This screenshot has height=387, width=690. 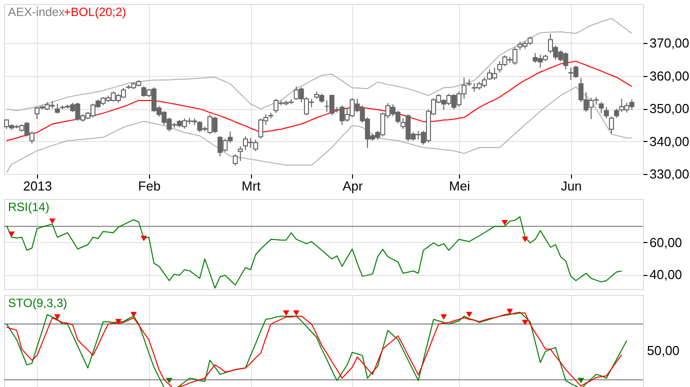 I want to click on y-tick-label: 360,00, so click(x=670, y=76).